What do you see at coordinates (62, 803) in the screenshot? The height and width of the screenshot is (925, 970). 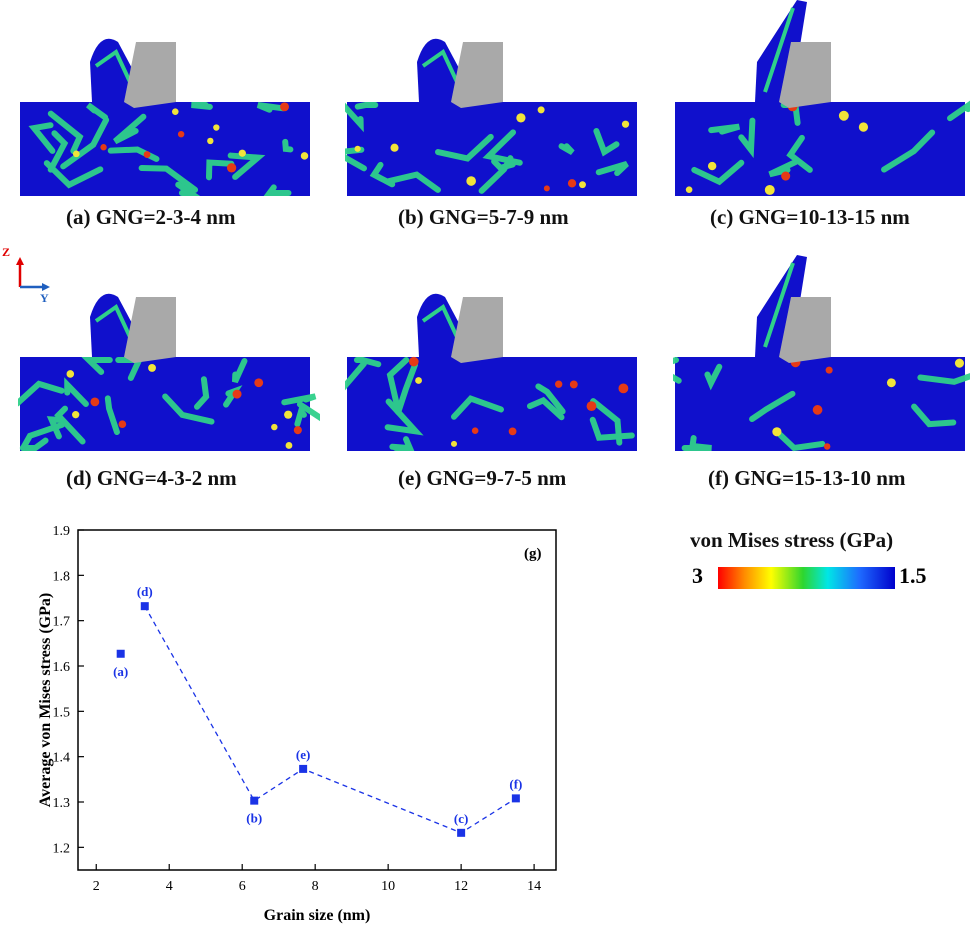 I see `y-tick-label: 1.3` at bounding box center [62, 803].